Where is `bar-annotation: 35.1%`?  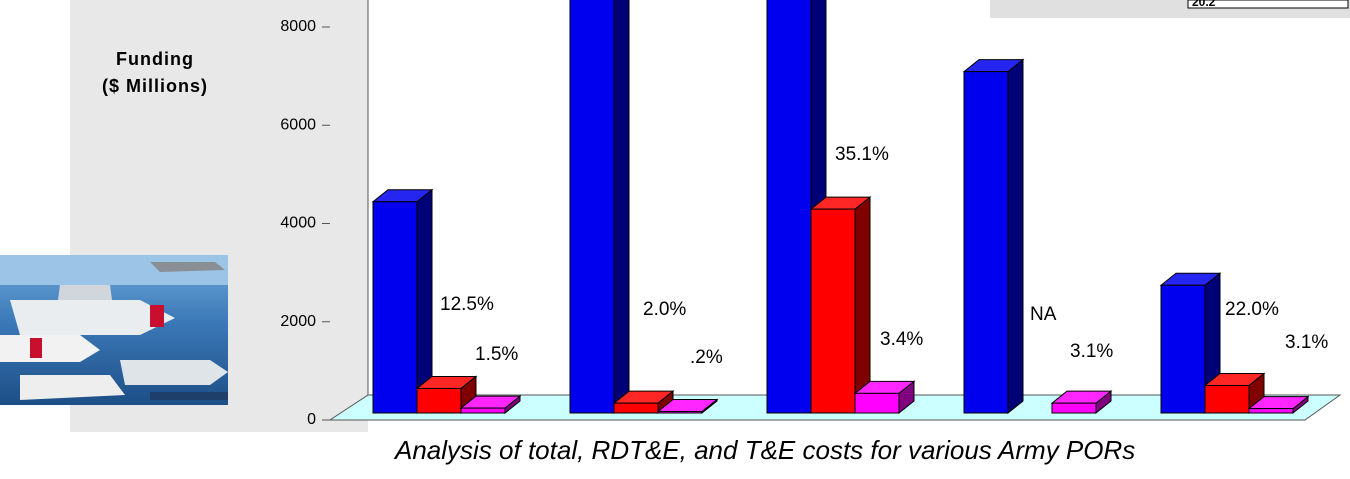 bar-annotation: 35.1% is located at coordinates (862, 154).